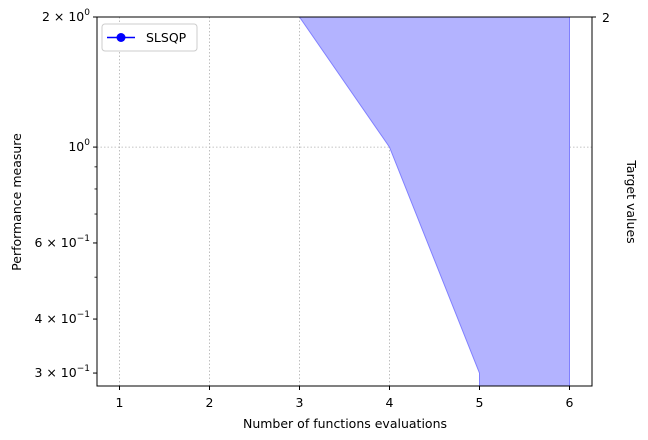 The height and width of the screenshot is (440, 648). I want to click on x-tick-label-3: 3, so click(300, 402).